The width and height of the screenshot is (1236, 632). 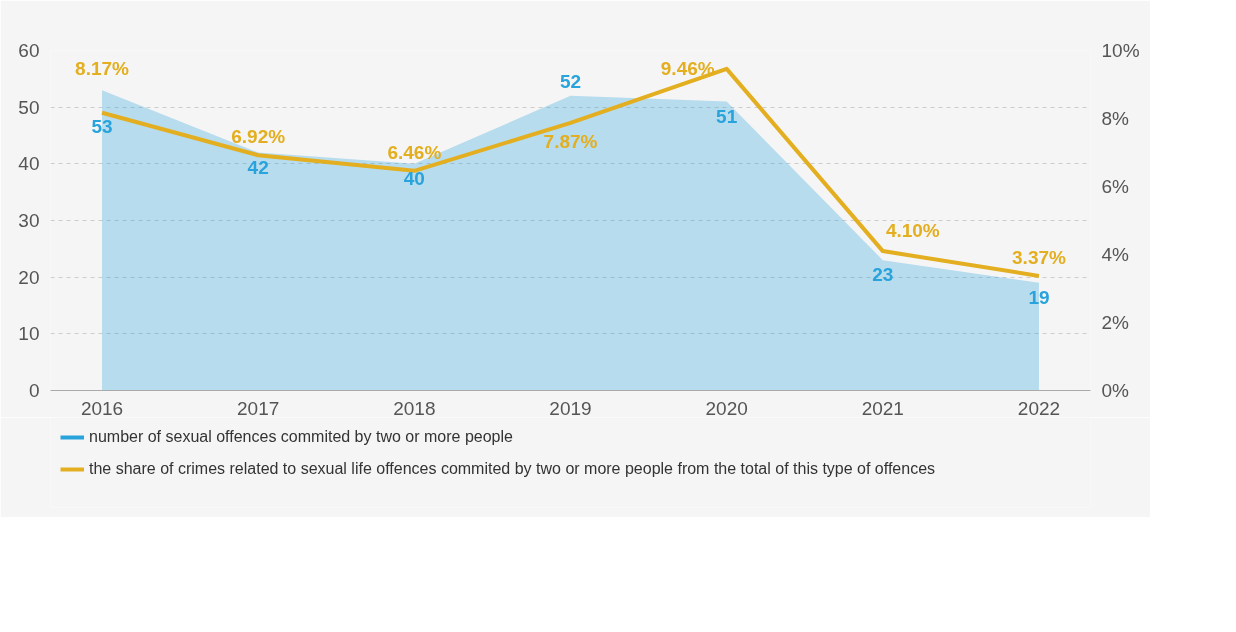 What do you see at coordinates (1115, 322) in the screenshot?
I see `y2-tick-label: 2%` at bounding box center [1115, 322].